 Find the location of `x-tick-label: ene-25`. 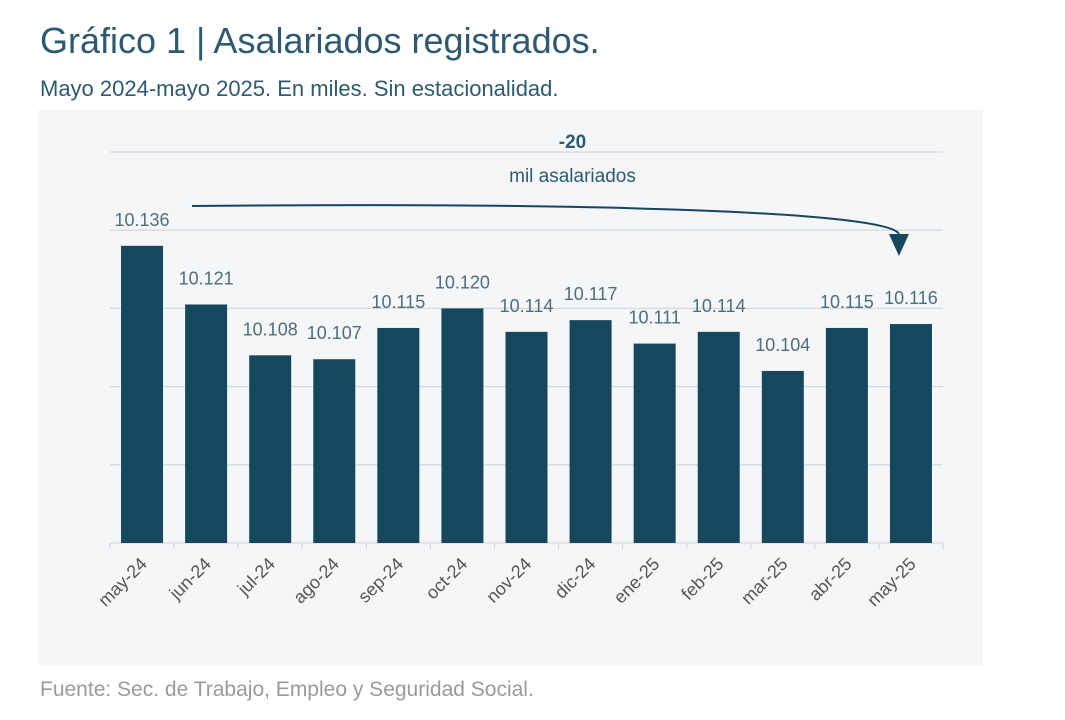

x-tick-label: ene-25 is located at coordinates (637, 581).